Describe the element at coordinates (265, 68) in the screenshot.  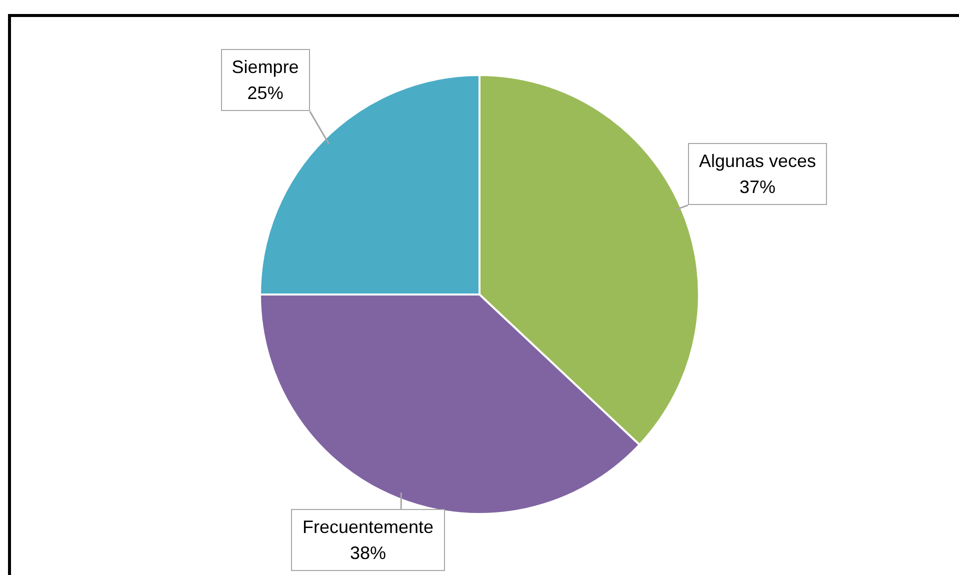
I see `slice-label: Siempre` at that location.